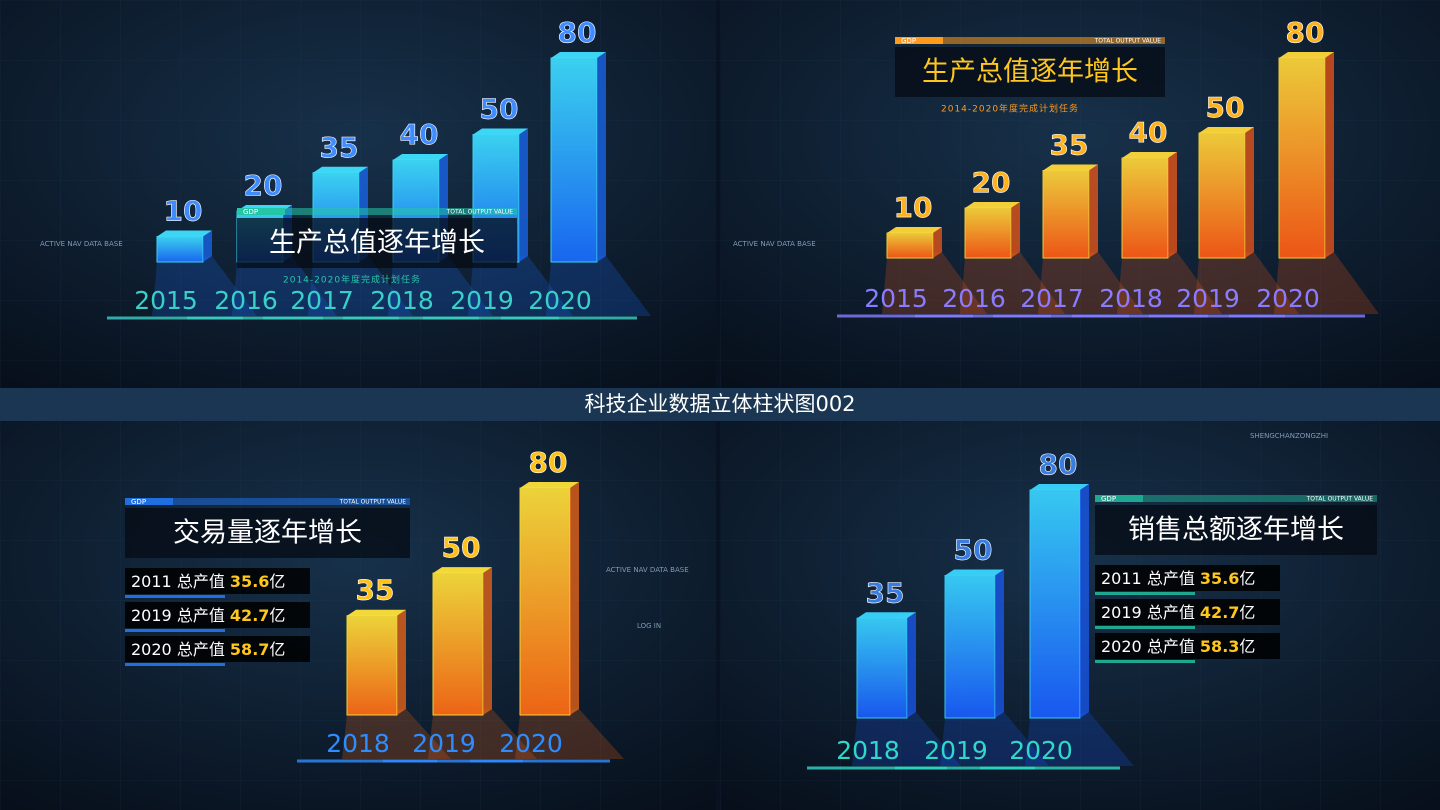 The height and width of the screenshot is (810, 1440). I want to click on chart-title: 交易量逐年增长, so click(267, 533).